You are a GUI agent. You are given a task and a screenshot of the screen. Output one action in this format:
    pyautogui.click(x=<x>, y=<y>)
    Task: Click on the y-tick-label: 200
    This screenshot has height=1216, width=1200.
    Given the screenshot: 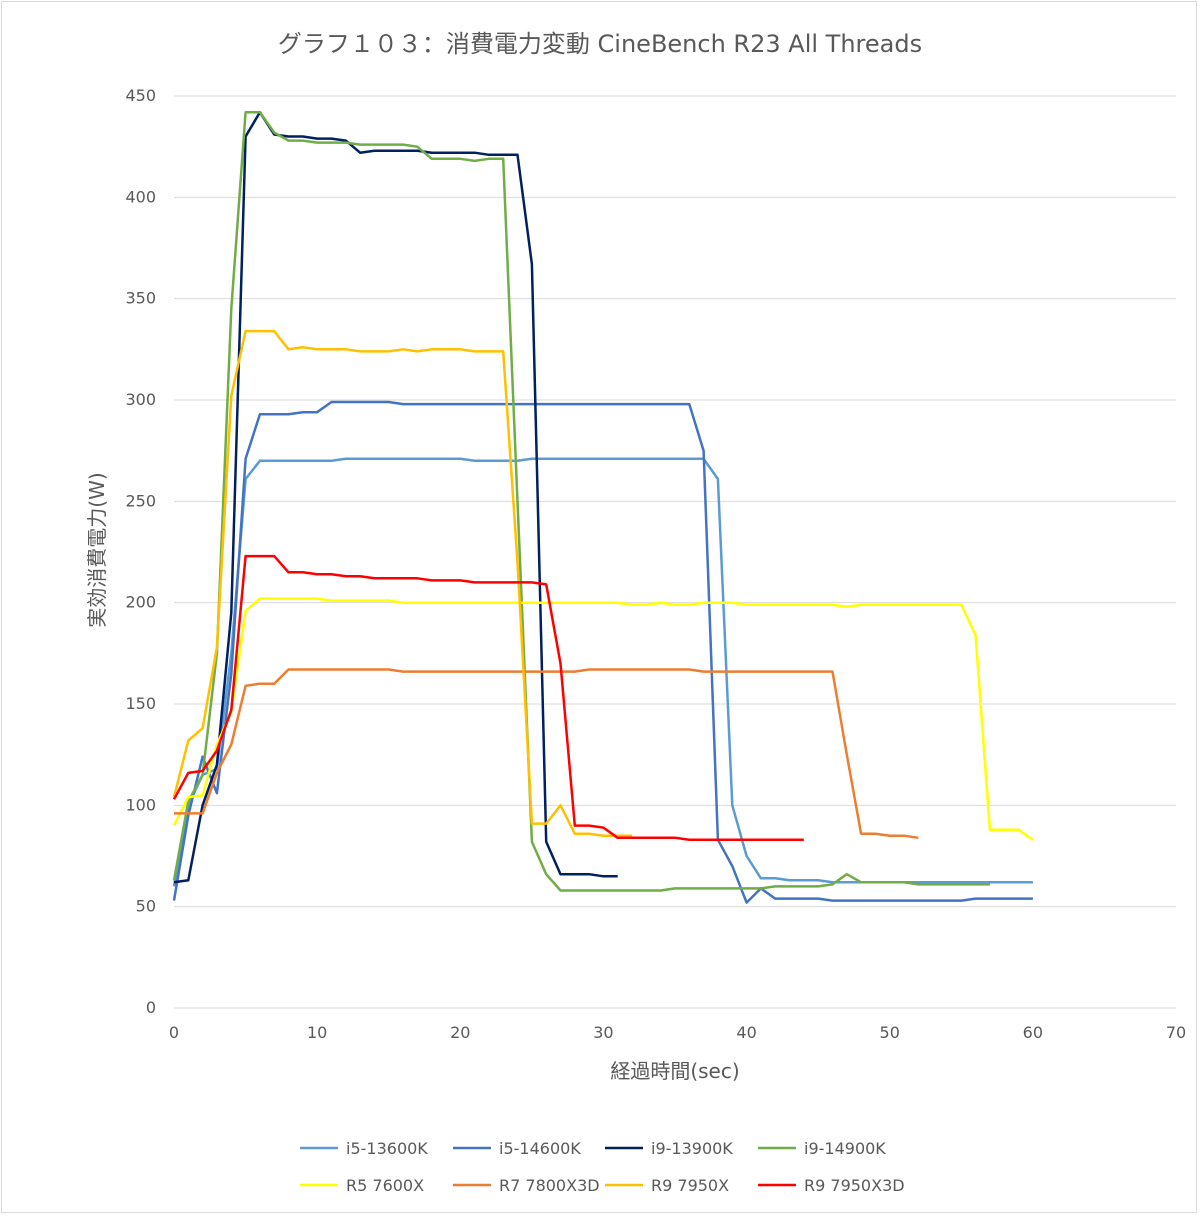 What is the action you would take?
    pyautogui.click(x=140, y=602)
    